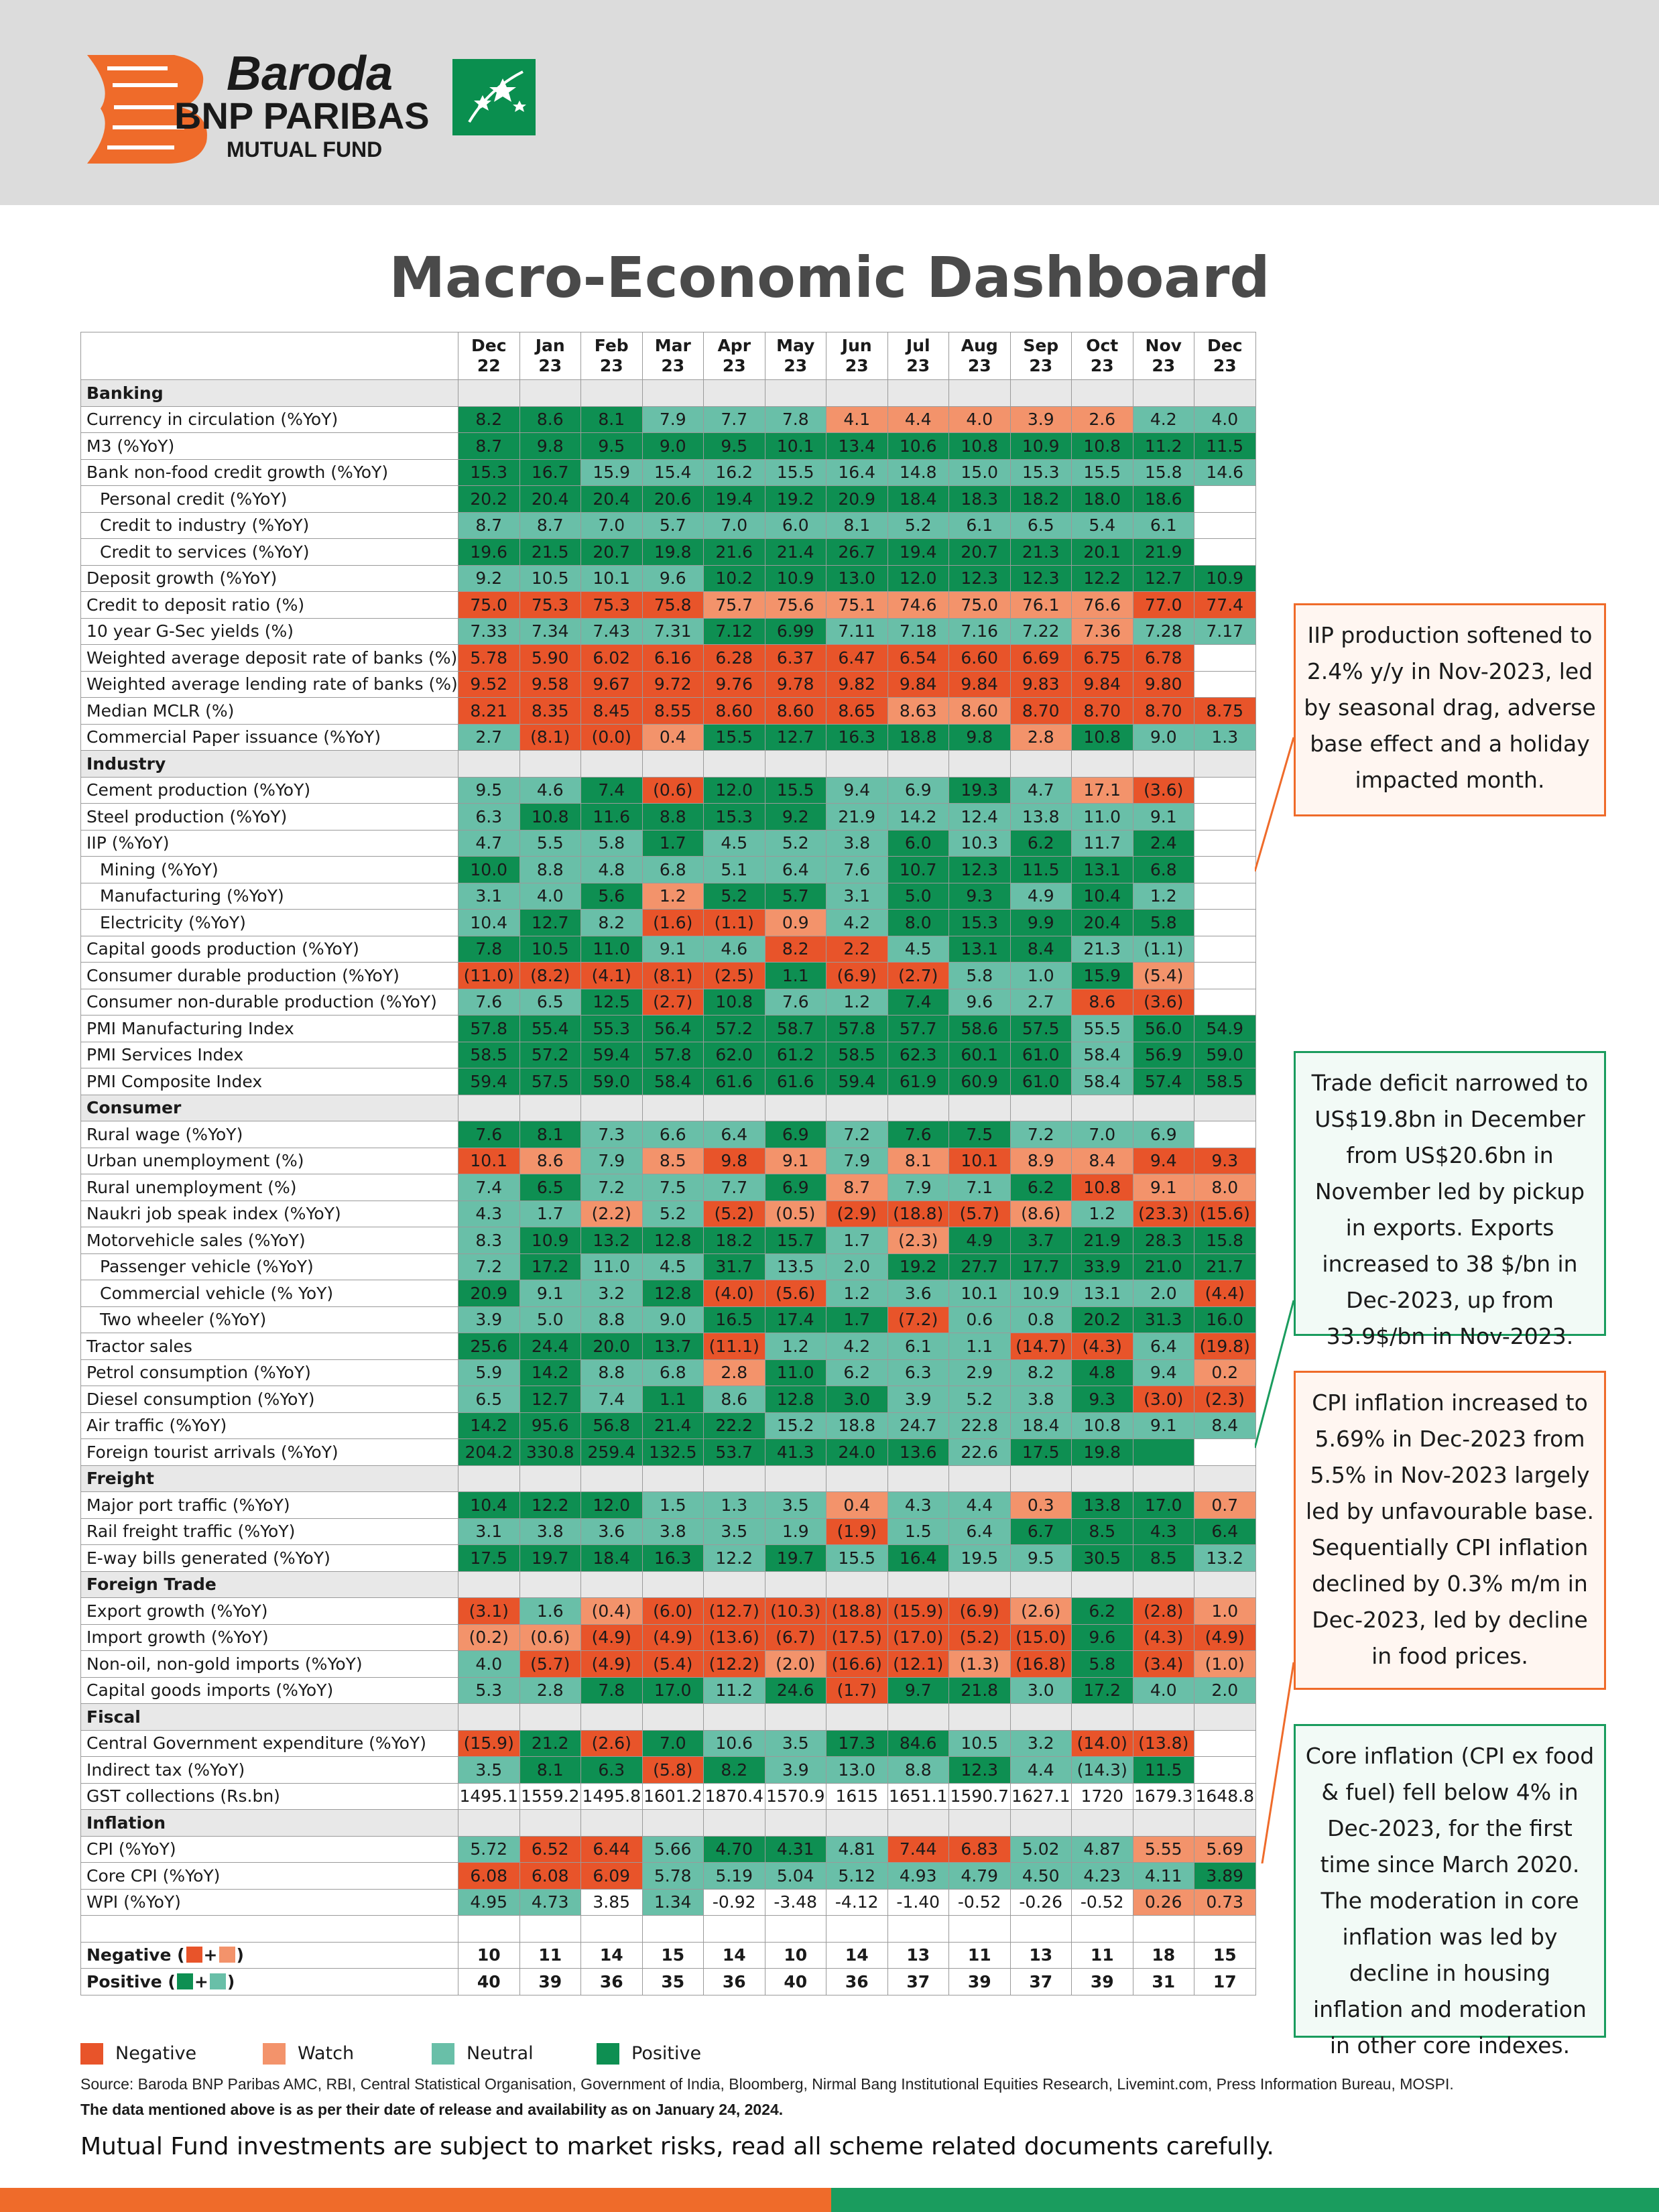 The width and height of the screenshot is (1659, 2212). What do you see at coordinates (1225, 472) in the screenshot?
I see `value-cell: 14.6` at bounding box center [1225, 472].